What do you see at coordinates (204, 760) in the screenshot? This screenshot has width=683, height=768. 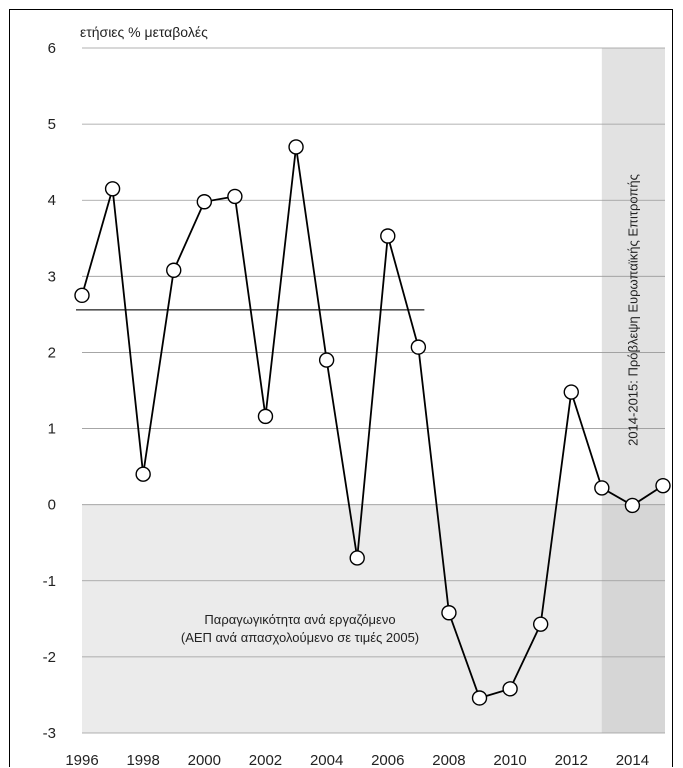 I see `x-tick-label: 2000` at bounding box center [204, 760].